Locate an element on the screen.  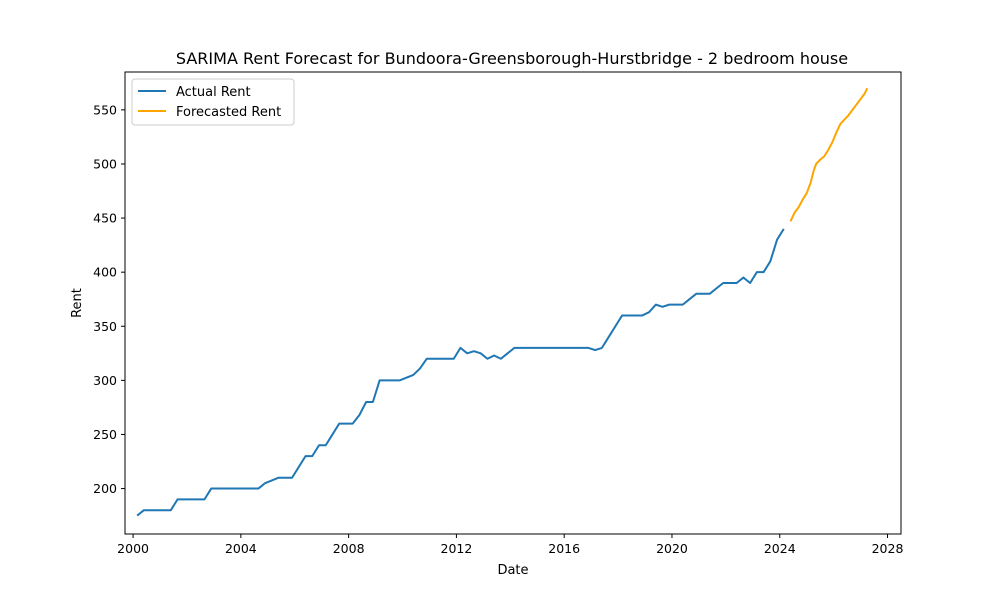
y-tick-label: 450 is located at coordinates (105, 218).